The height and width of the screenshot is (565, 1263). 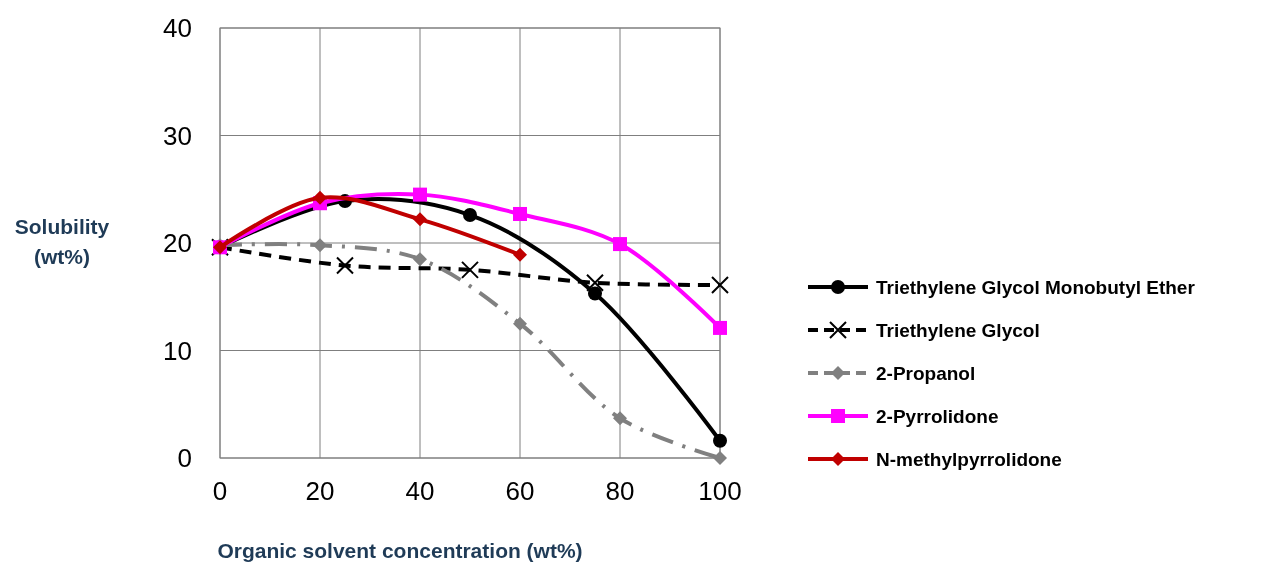 What do you see at coordinates (177, 135) in the screenshot?
I see `y-tick-label: 30` at bounding box center [177, 135].